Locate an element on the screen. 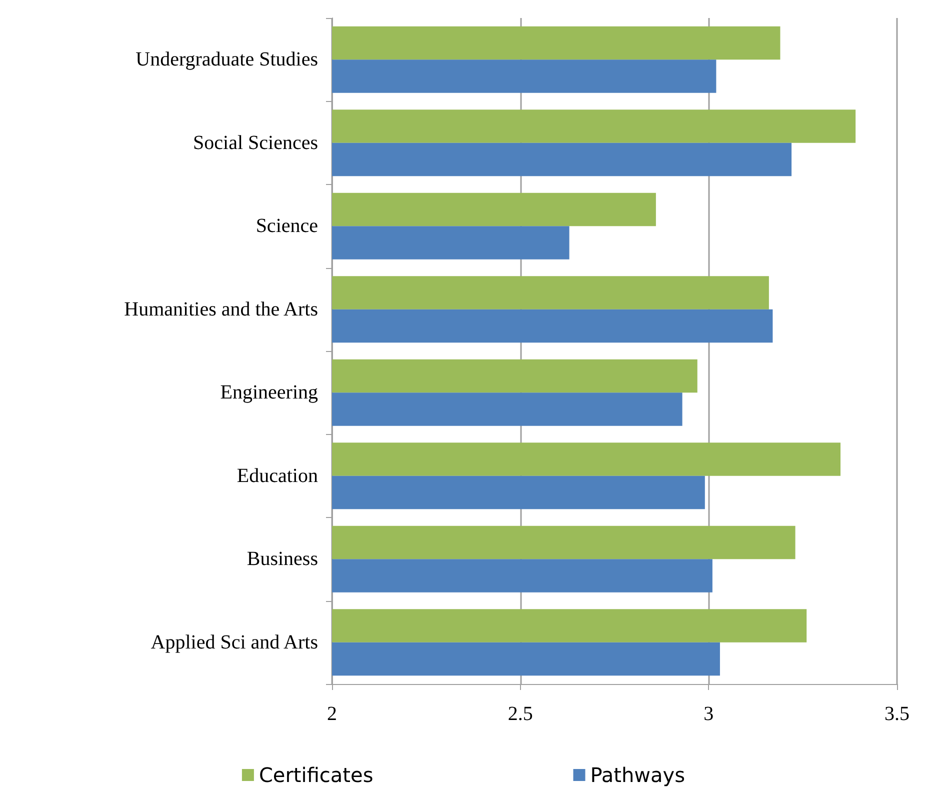  y-tick-label: Science is located at coordinates (287, 226).